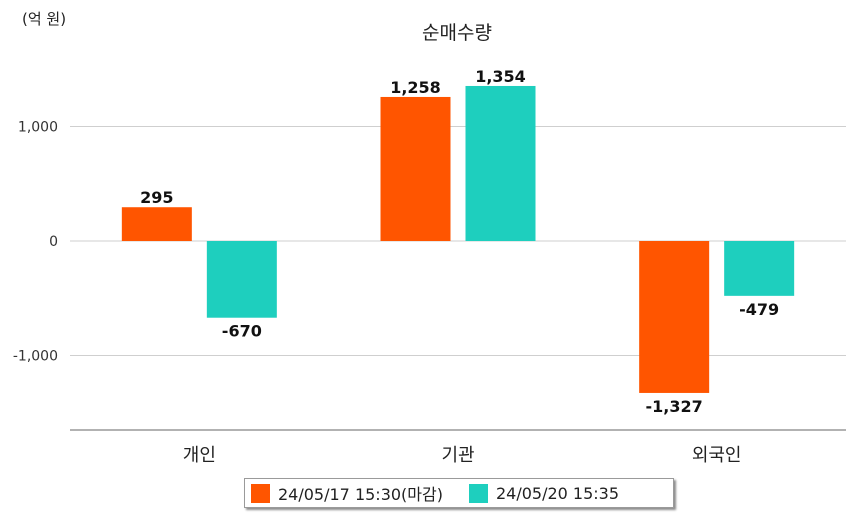 The width and height of the screenshot is (854, 520). Describe the element at coordinates (415, 87) in the screenshot. I see `data-label: 1,258` at that location.